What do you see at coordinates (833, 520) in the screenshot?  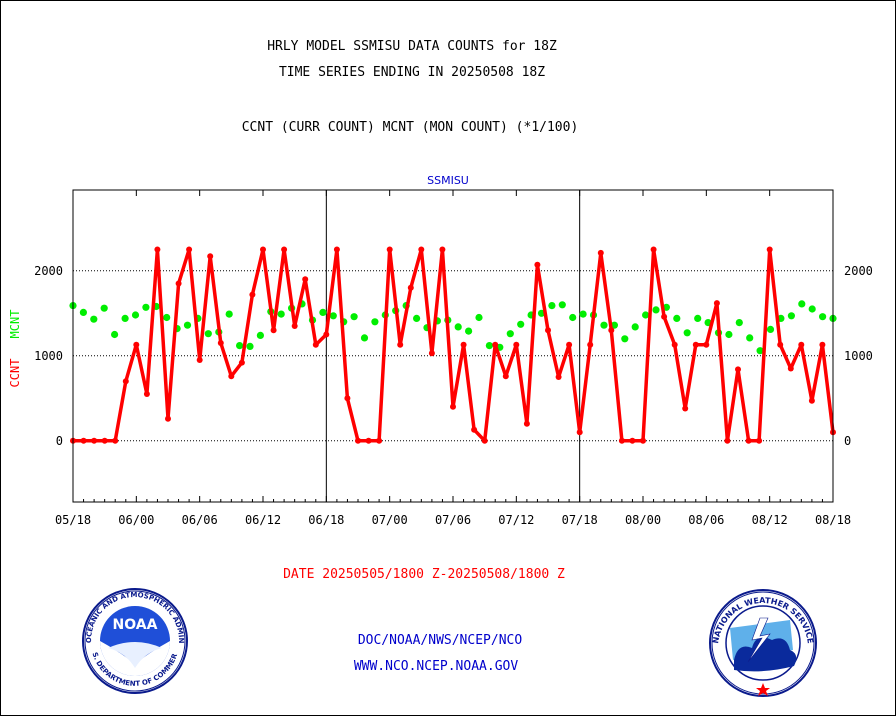 I see `x-tick-label: 08/18` at bounding box center [833, 520].